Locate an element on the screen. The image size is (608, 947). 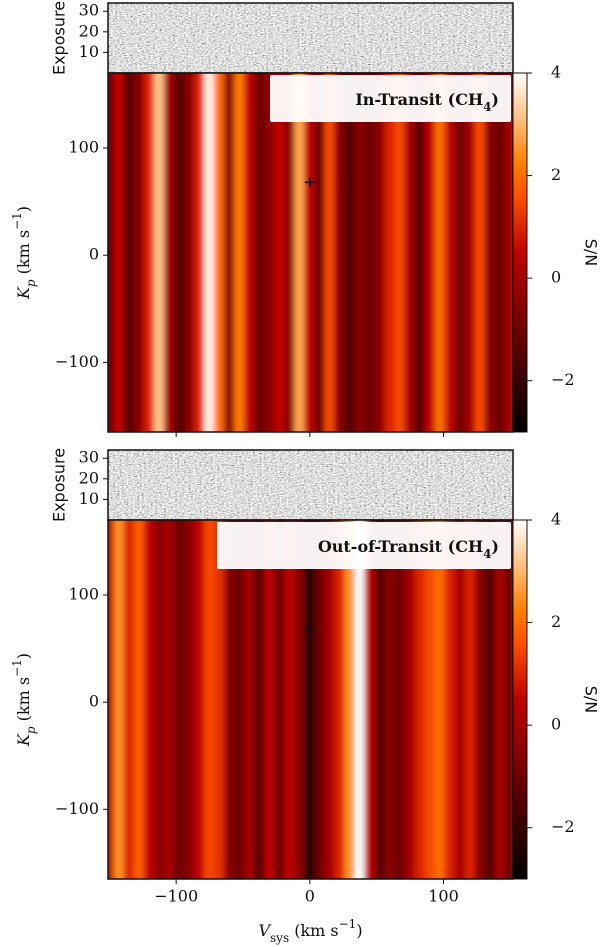
x-tick-label: −100 is located at coordinates (176, 896).